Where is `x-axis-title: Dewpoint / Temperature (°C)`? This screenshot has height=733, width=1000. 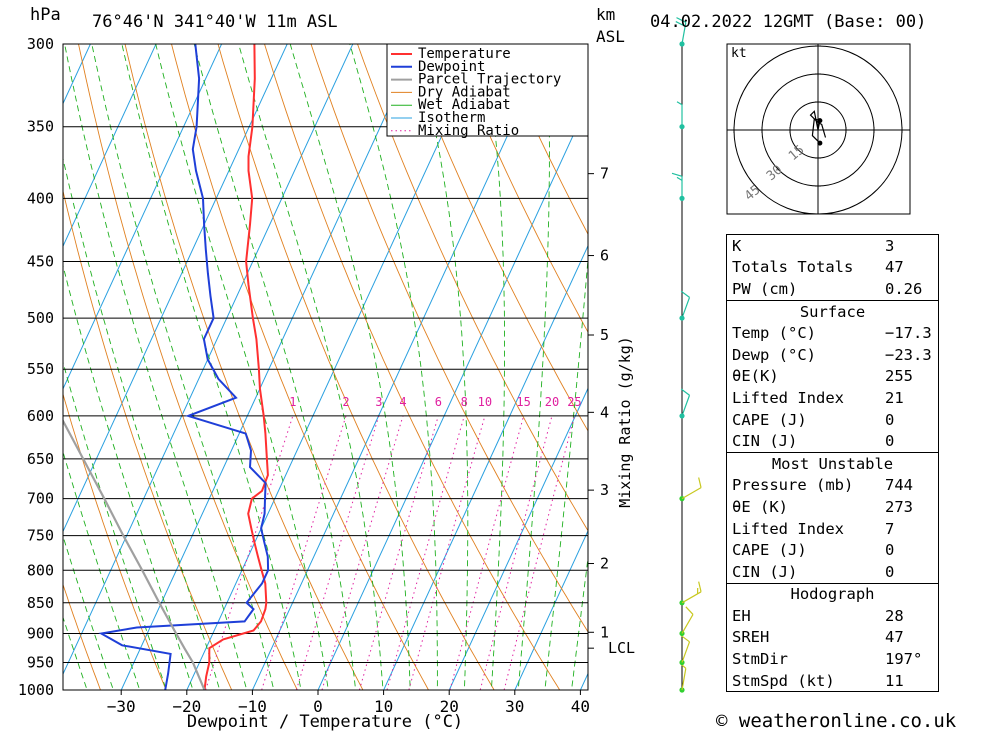
x-axis-title: Dewpoint / Temperature (°C) is located at coordinates (325, 722).